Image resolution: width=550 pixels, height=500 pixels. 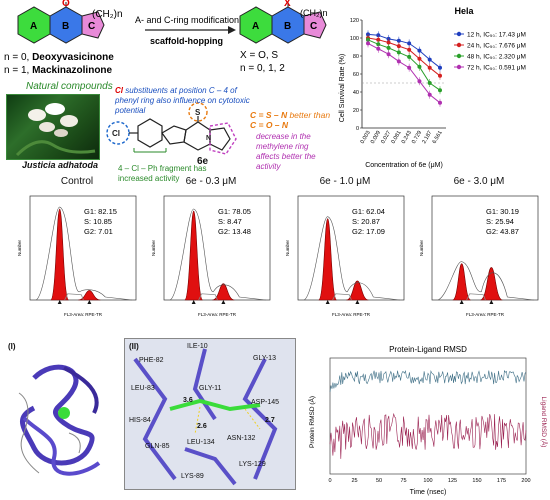 I want to click on plant-photo, so click(x=53, y=127).